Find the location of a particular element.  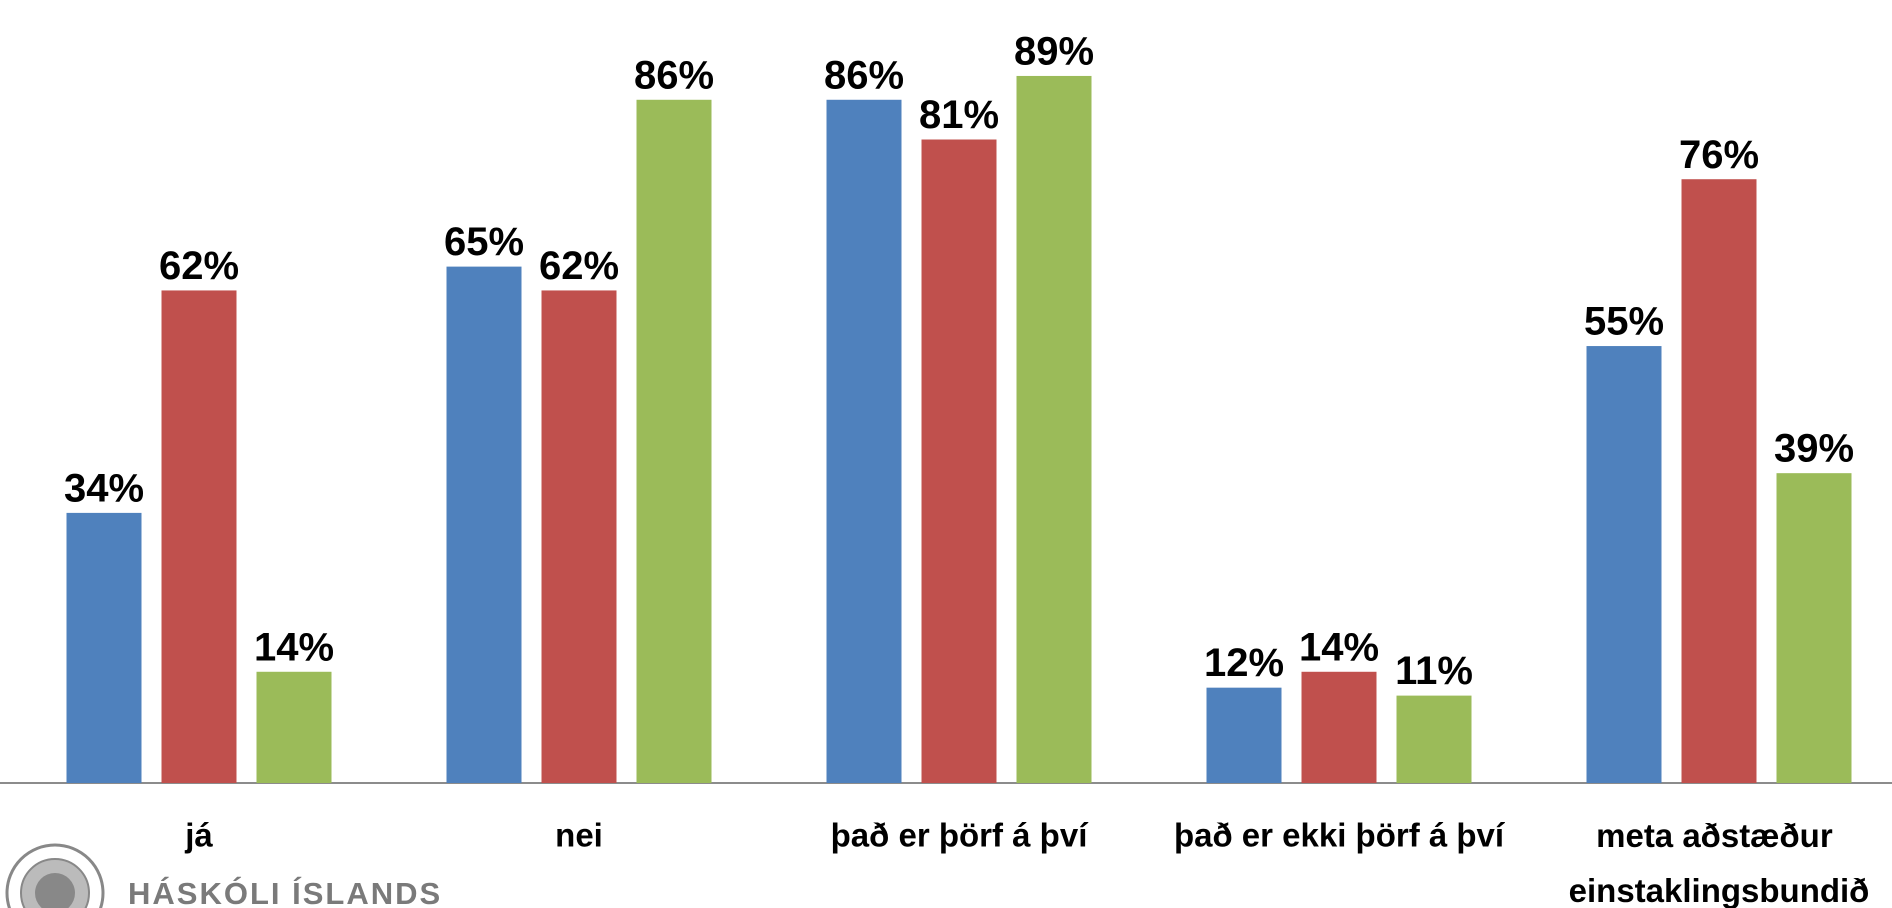

data-label: 65% is located at coordinates (484, 242).